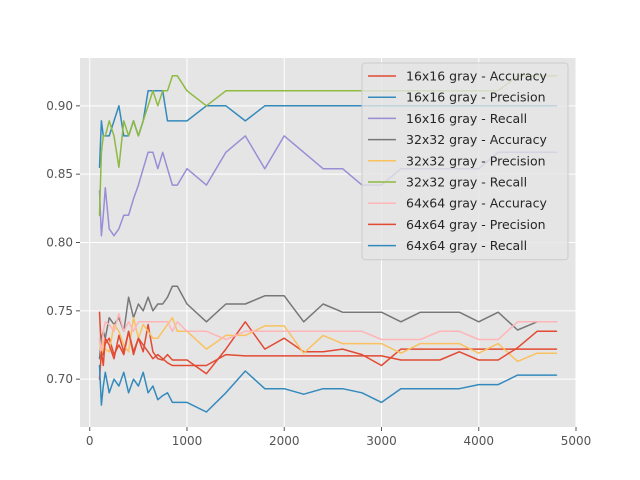 This screenshot has height=480, width=640. Describe the element at coordinates (466, 118) in the screenshot. I see `legend-label: 16x16 gray - Recall` at that location.